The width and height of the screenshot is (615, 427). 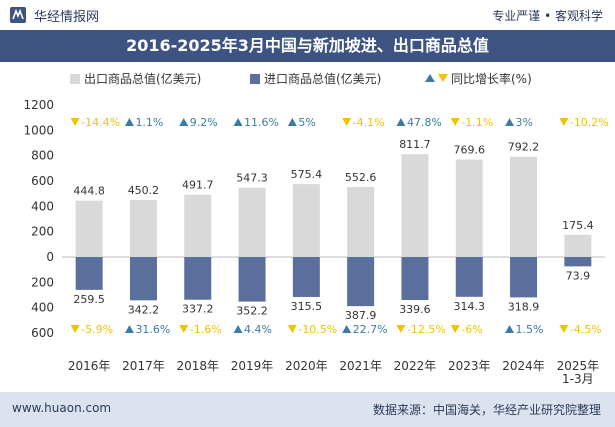 I want to click on export-growth-label: 9.2%, so click(x=204, y=122).